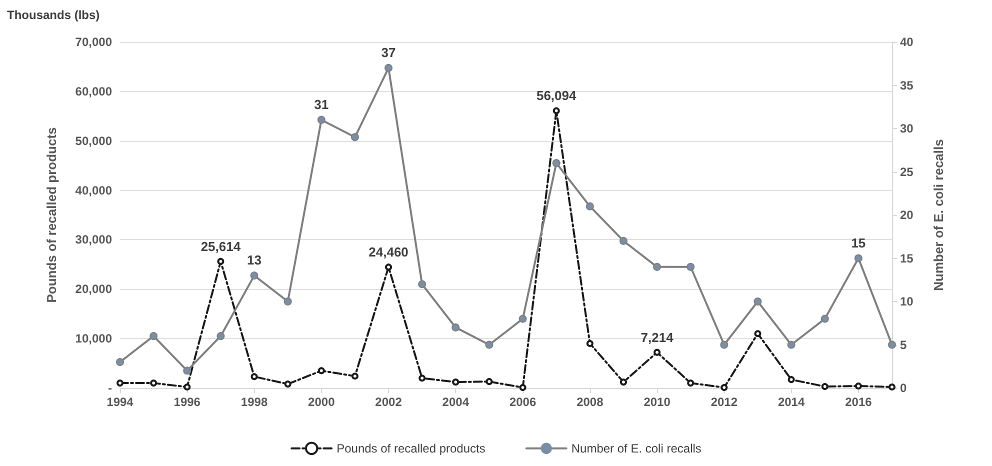 The height and width of the screenshot is (466, 992). What do you see at coordinates (907, 42) in the screenshot?
I see `y2-tick-label: 40` at bounding box center [907, 42].